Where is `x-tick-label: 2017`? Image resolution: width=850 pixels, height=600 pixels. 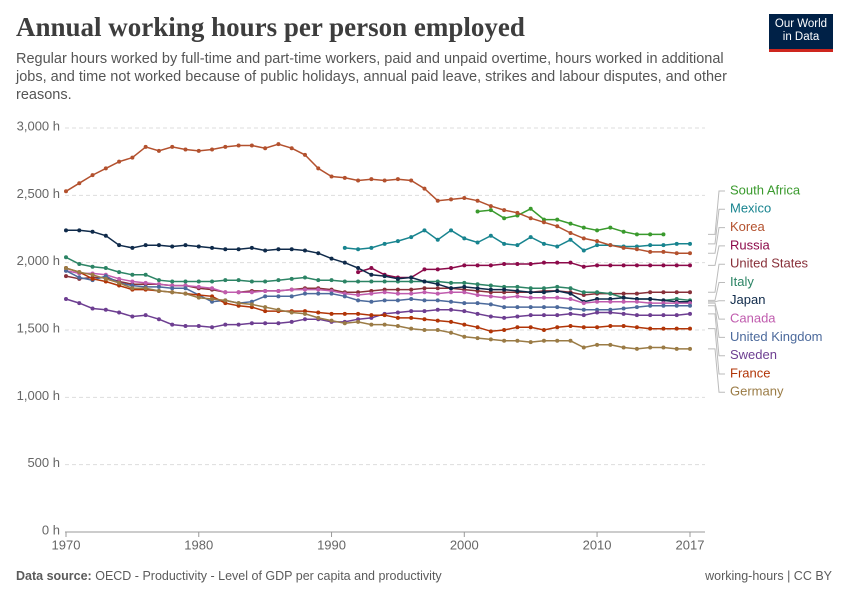 x-tick-label: 2017 is located at coordinates (690, 544).